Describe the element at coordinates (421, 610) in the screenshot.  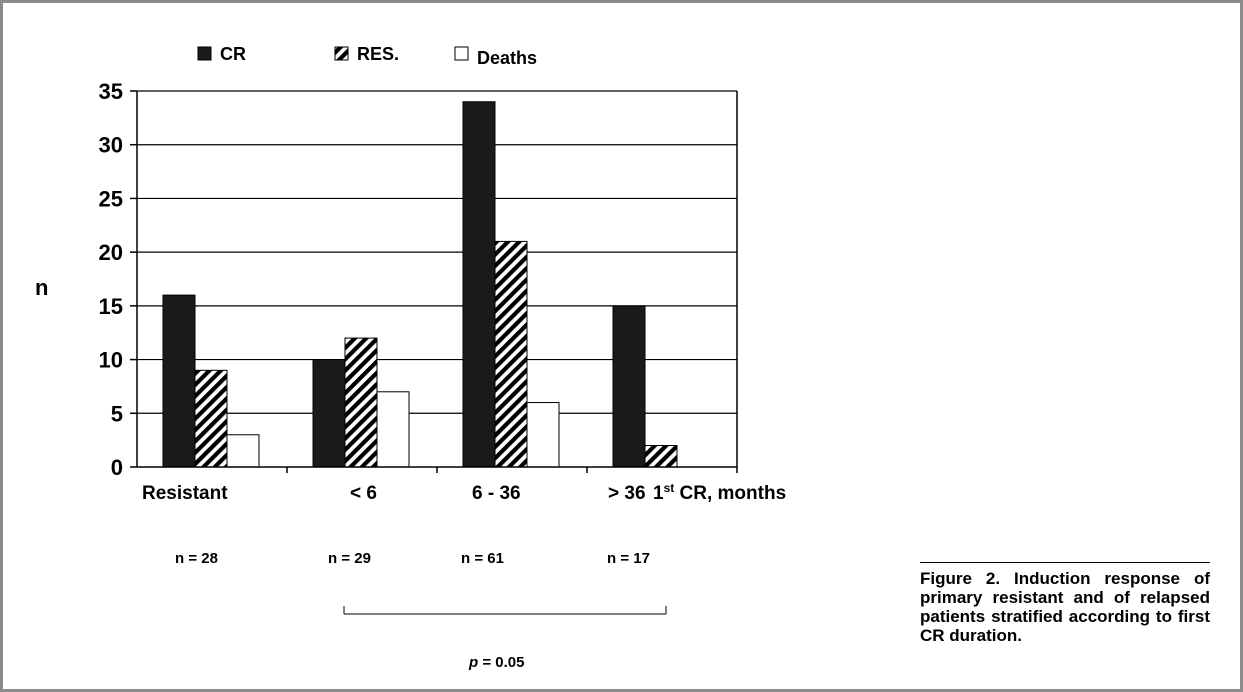
I see `annotations: n = 28 n = 29 n = 61 n = 17 p = 0.05` at that location.